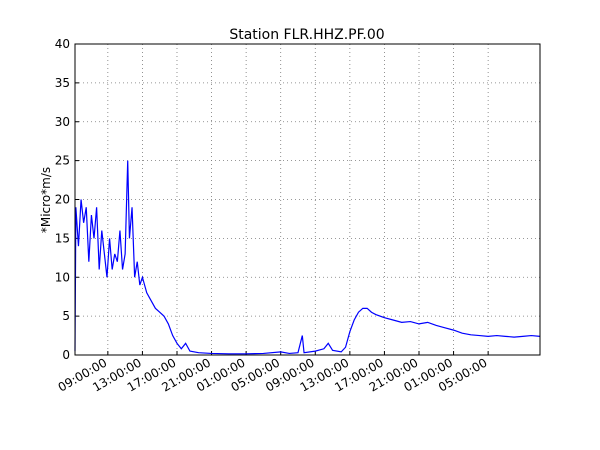  Describe the element at coordinates (46, 200) in the screenshot. I see `y-axis-label: *Micro*m/s` at that location.